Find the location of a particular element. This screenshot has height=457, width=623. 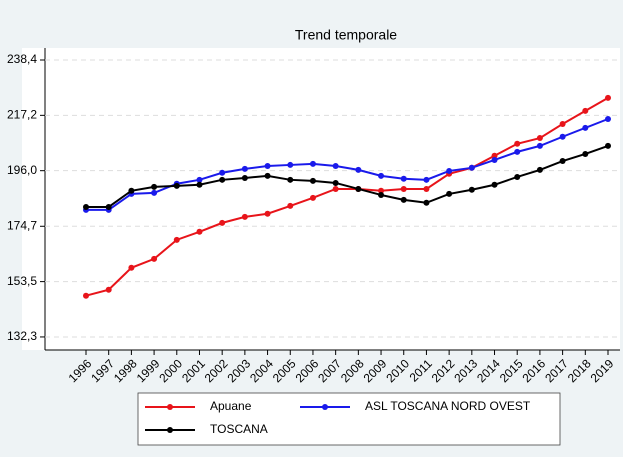

y-tick-label: 196,0 is located at coordinates (22, 170).